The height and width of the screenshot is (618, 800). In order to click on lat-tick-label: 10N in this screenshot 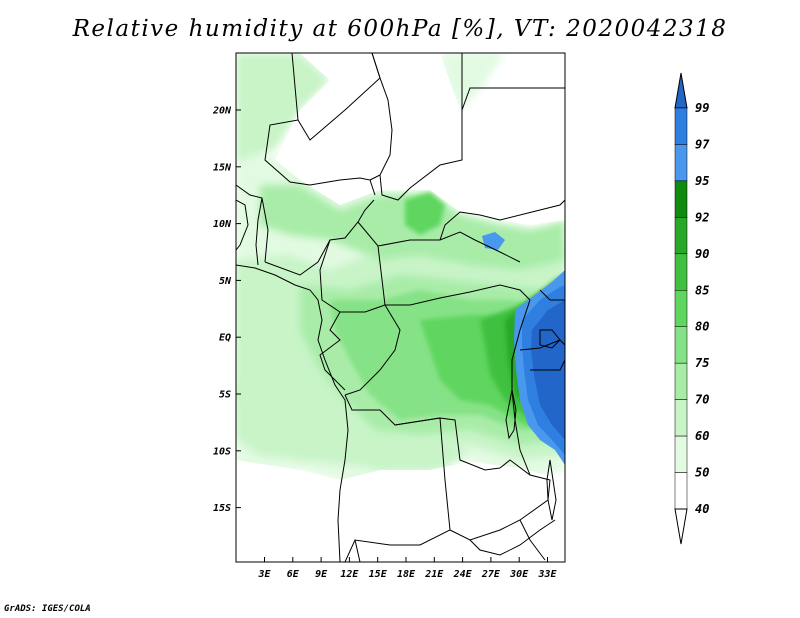, I will do `click(222, 224)`.